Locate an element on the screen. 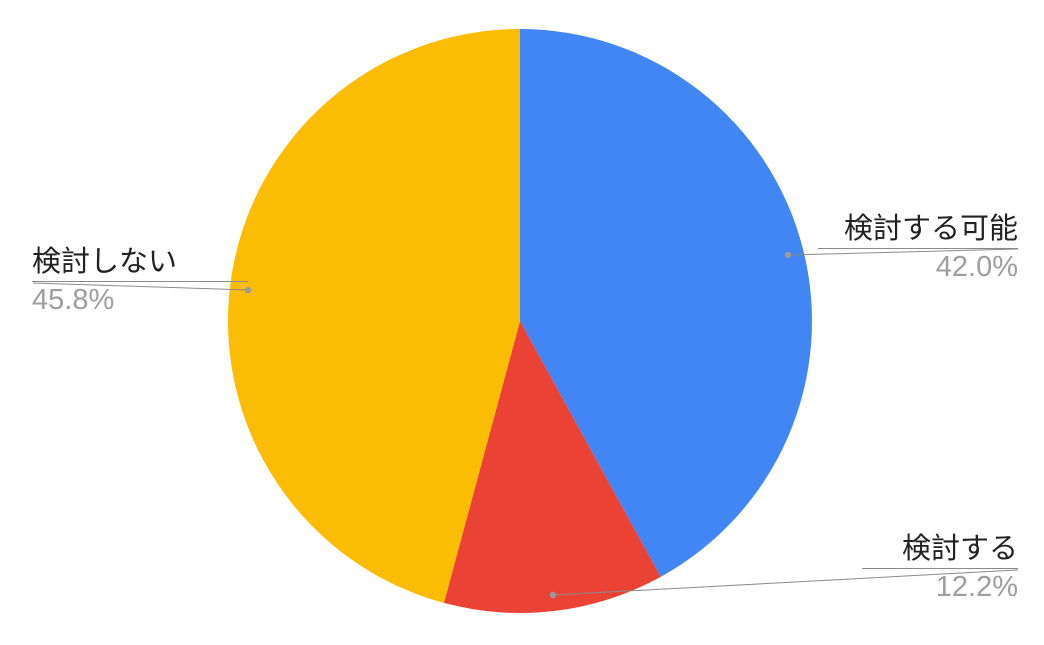  pie-slice-kentou-suru is located at coordinates (552, 467).